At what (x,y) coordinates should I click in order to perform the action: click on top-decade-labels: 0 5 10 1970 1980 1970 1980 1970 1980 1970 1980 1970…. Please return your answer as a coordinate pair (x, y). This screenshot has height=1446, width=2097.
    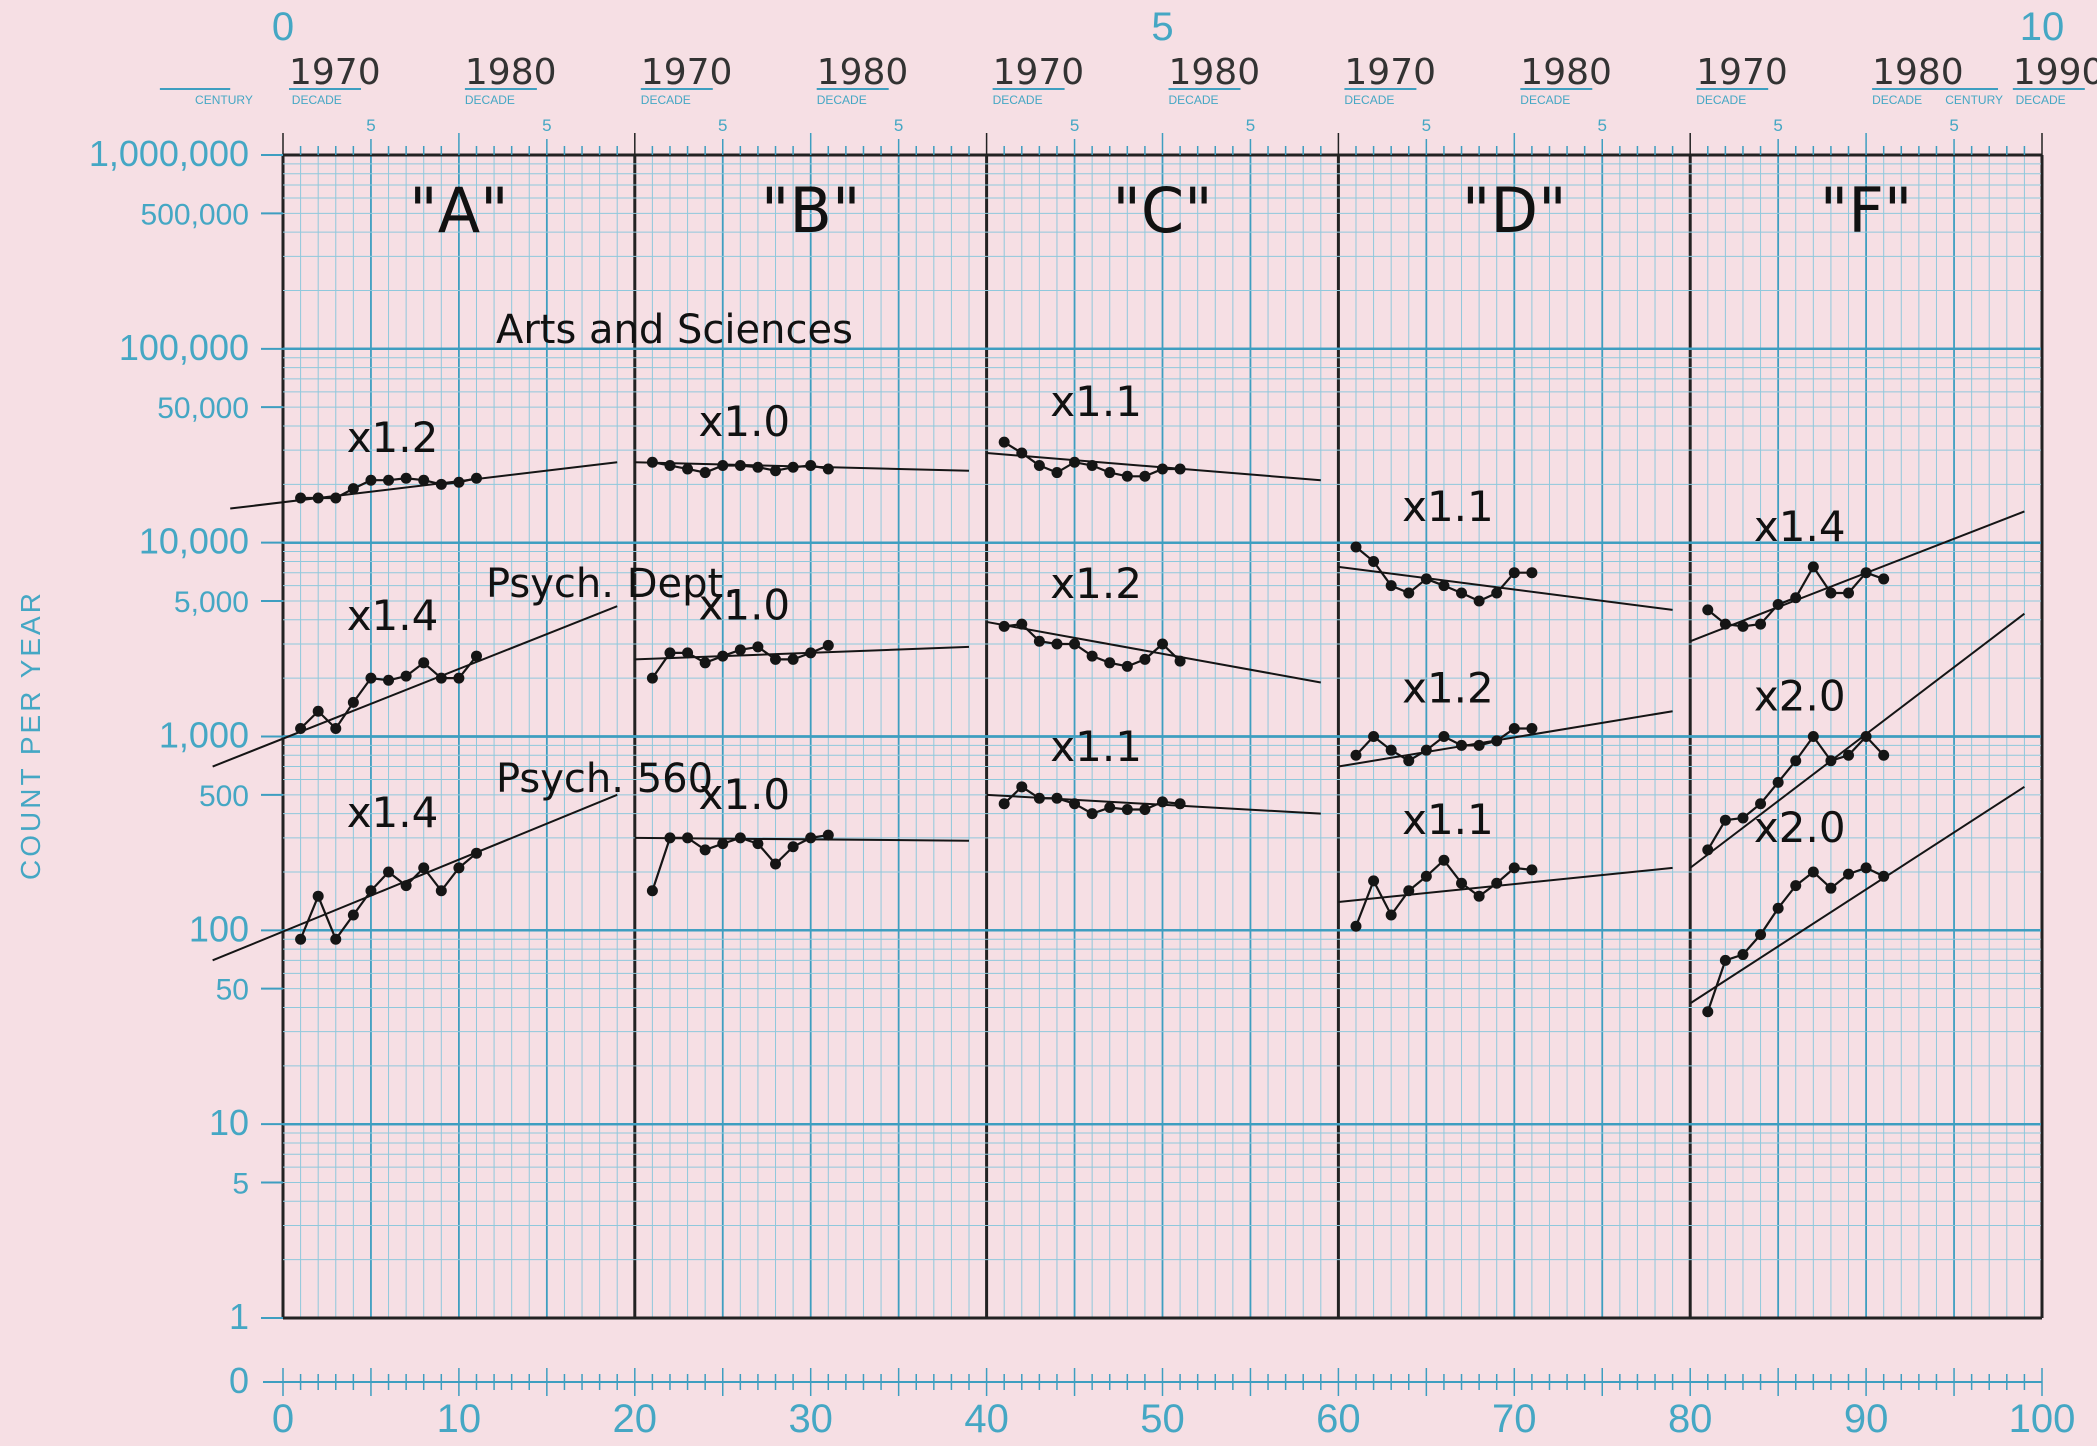
    Looking at the image, I should click on (1128, 70).